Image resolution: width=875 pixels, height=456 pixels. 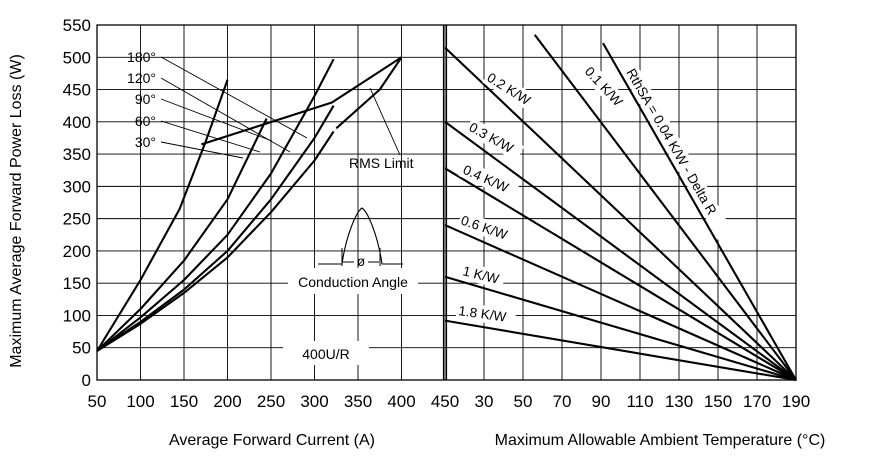 I want to click on x-tick-label: 30, so click(x=484, y=401).